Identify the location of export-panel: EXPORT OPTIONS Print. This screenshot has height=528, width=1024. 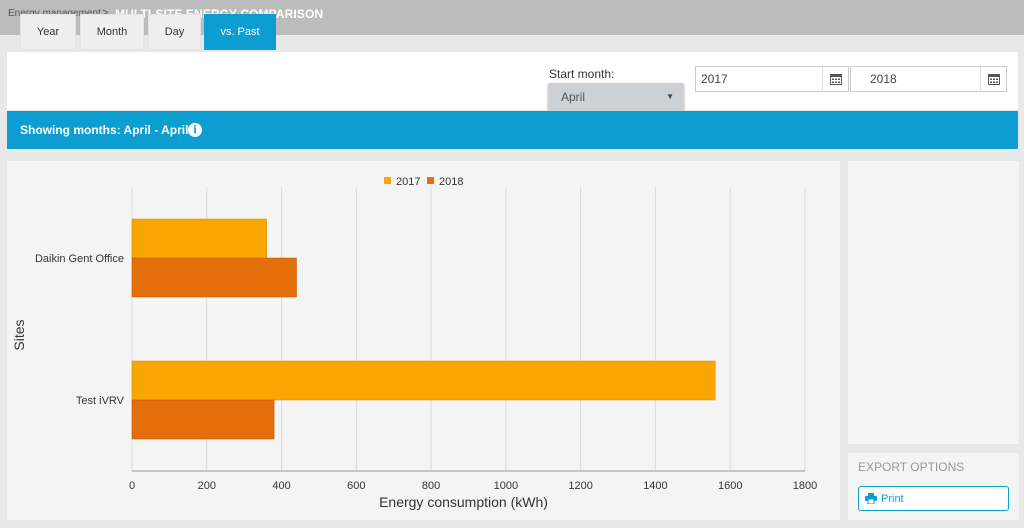
(933, 486).